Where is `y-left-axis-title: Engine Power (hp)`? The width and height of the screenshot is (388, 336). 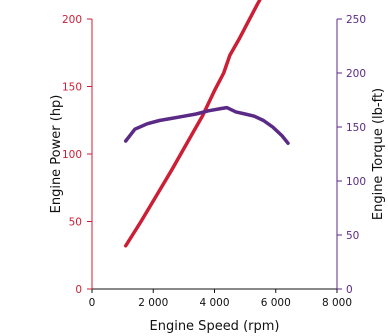 y-left-axis-title: Engine Power (hp) is located at coordinates (56, 154).